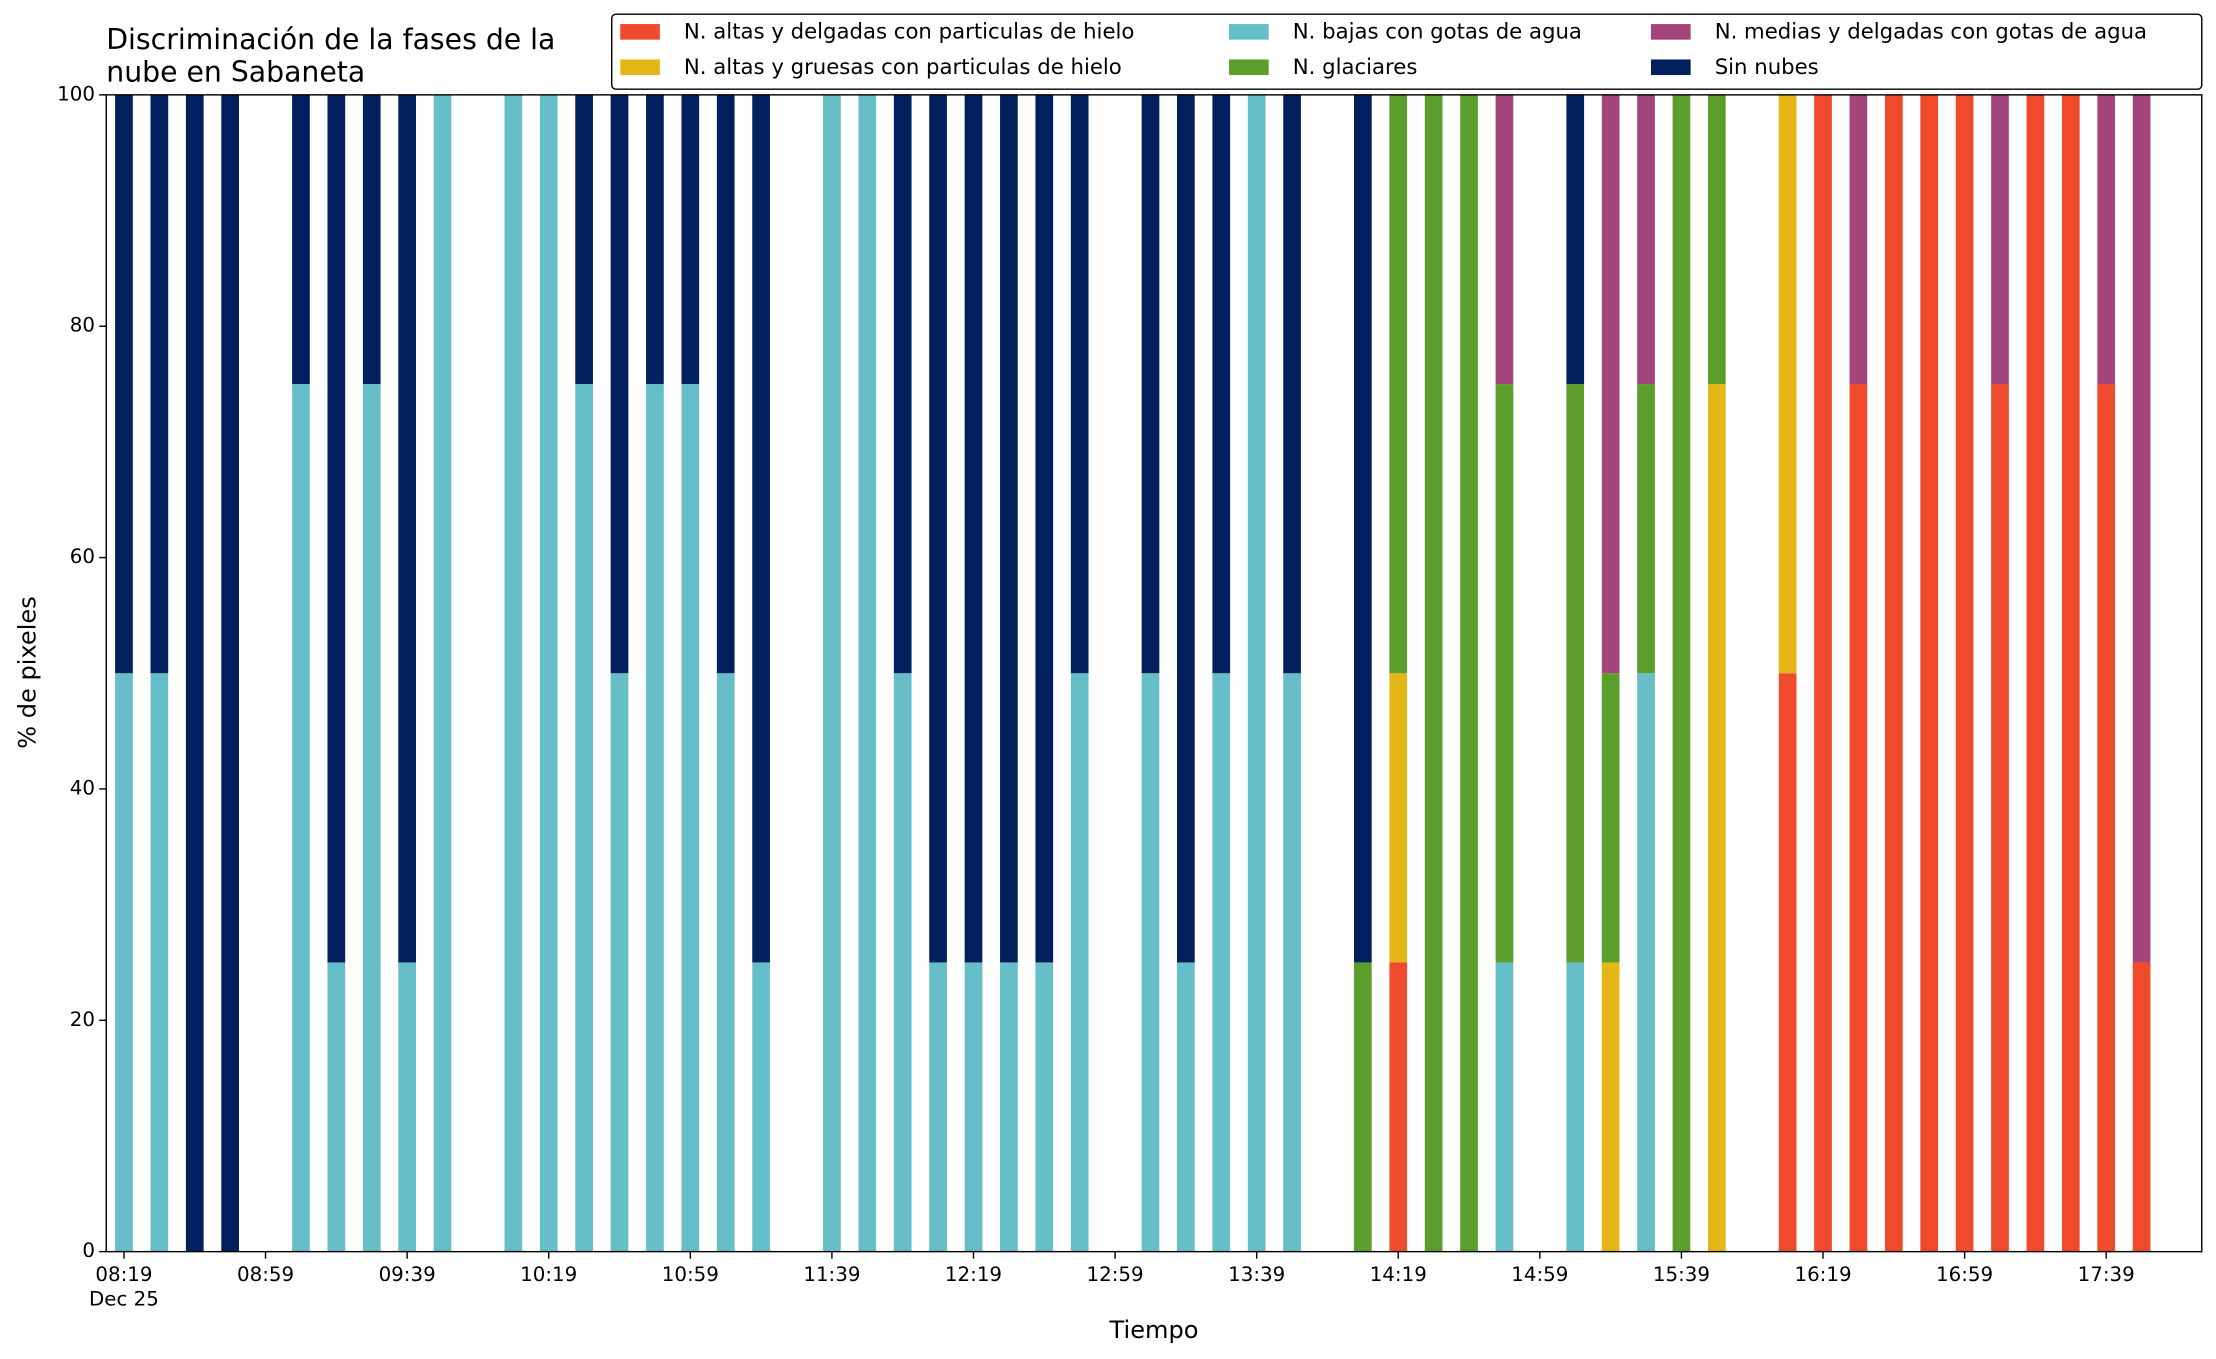 The image size is (2216, 1359). I want to click on x-tick-label: 08:59, so click(265, 1274).